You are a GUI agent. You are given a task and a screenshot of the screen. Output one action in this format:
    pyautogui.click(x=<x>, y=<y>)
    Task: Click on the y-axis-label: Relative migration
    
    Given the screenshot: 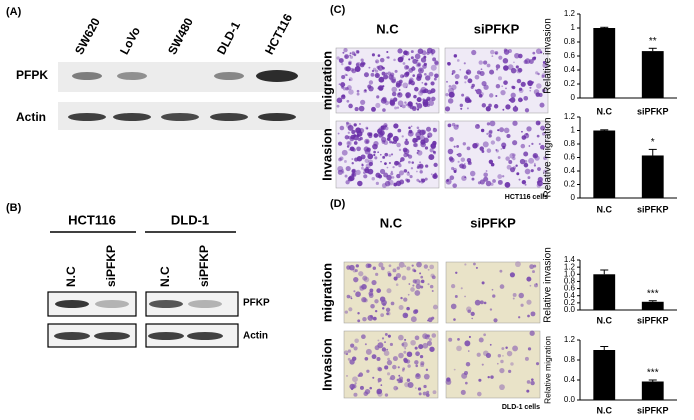 What is the action you would take?
    pyautogui.click(x=548, y=157)
    